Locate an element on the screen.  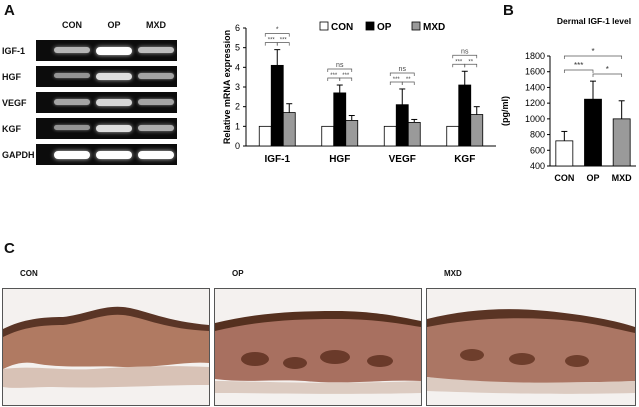
histology-label-op: OP is located at coordinates (238, 273).